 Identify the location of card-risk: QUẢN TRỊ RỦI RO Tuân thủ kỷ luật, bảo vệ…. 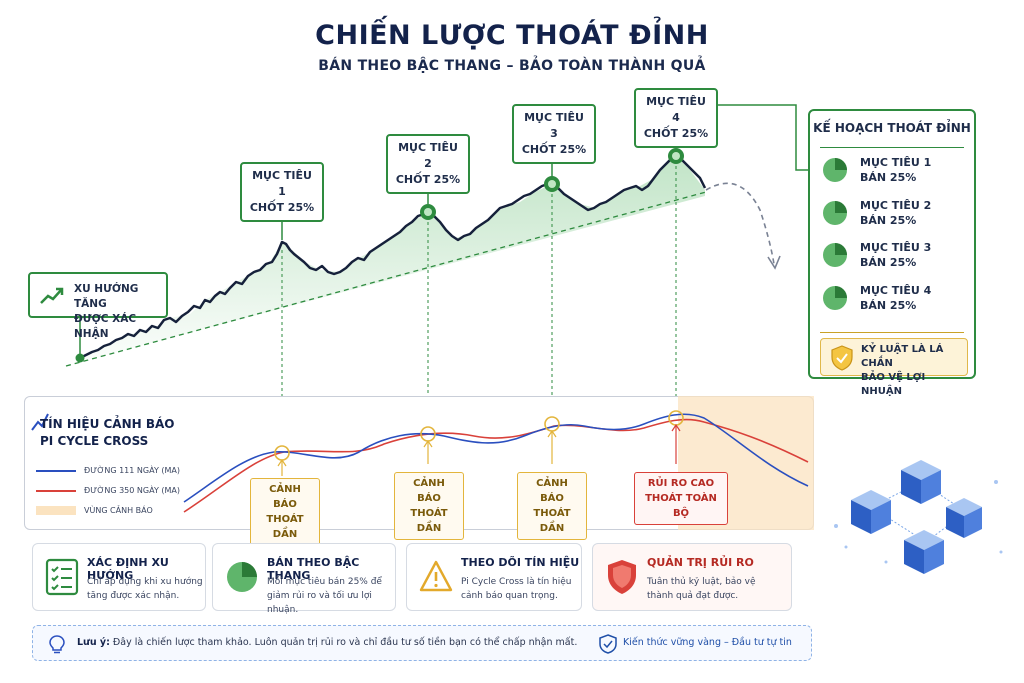
(692, 577).